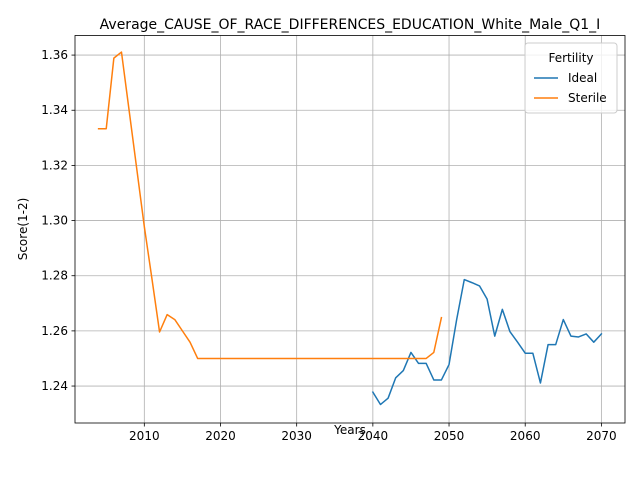 The image size is (640, 480). What do you see at coordinates (220, 436) in the screenshot?
I see `x-tick-label: 2020` at bounding box center [220, 436].